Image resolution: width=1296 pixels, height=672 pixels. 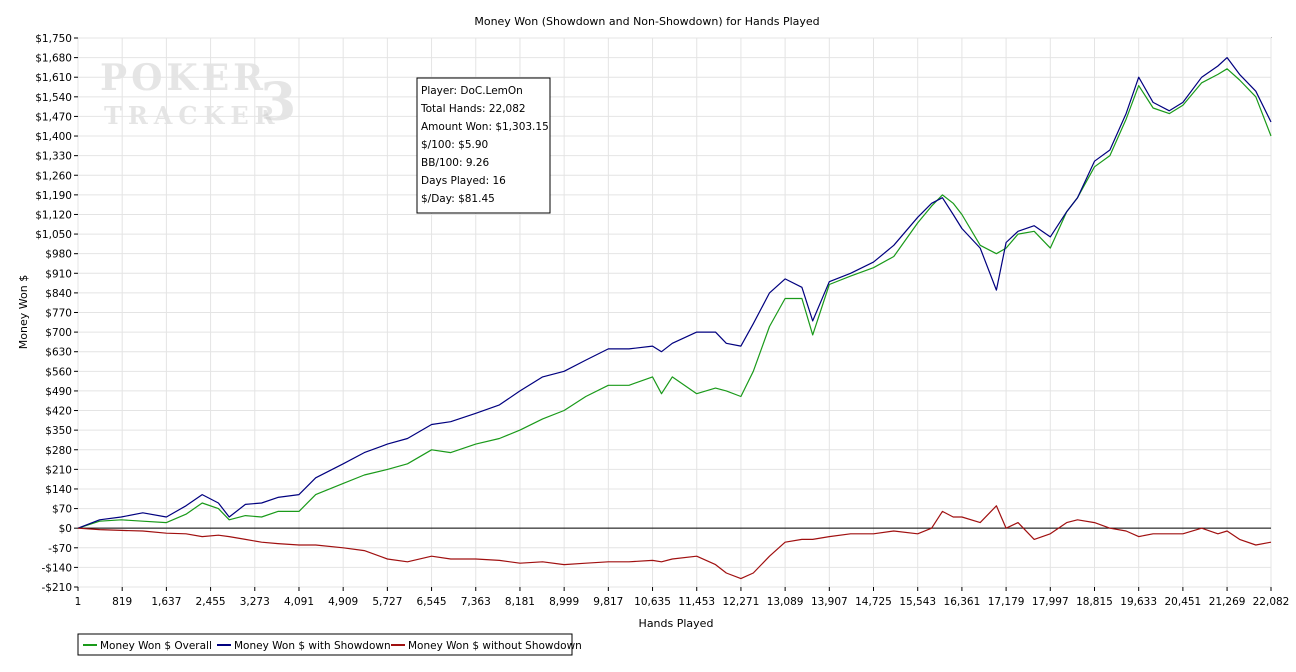 I want to click on y-axis-label: Money Won $, so click(x=23, y=312).